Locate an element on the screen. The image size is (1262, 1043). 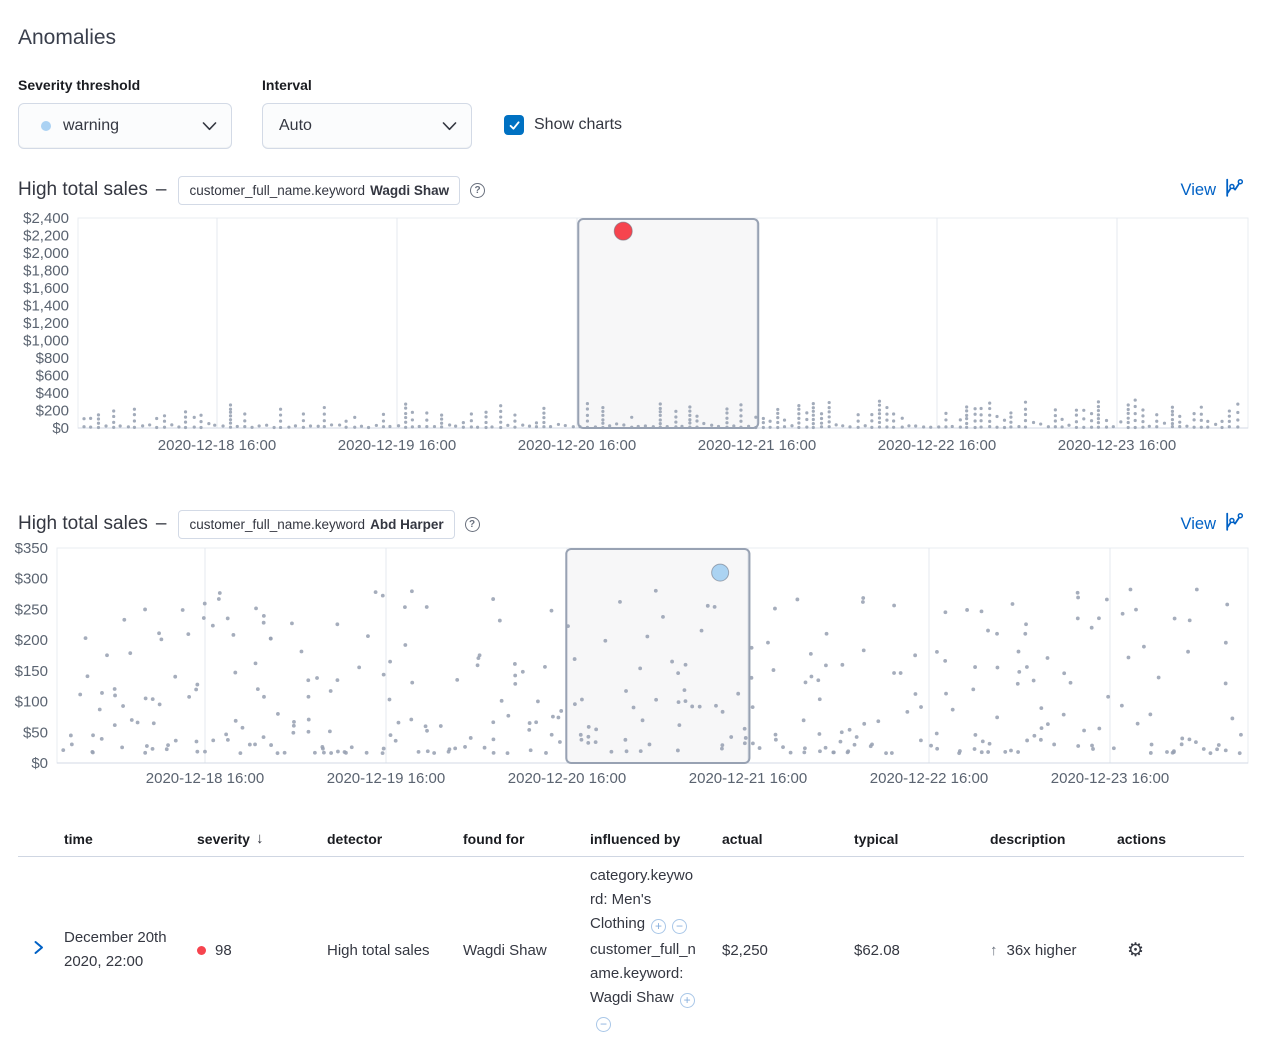
interval-select: Auto is located at coordinates (367, 126).